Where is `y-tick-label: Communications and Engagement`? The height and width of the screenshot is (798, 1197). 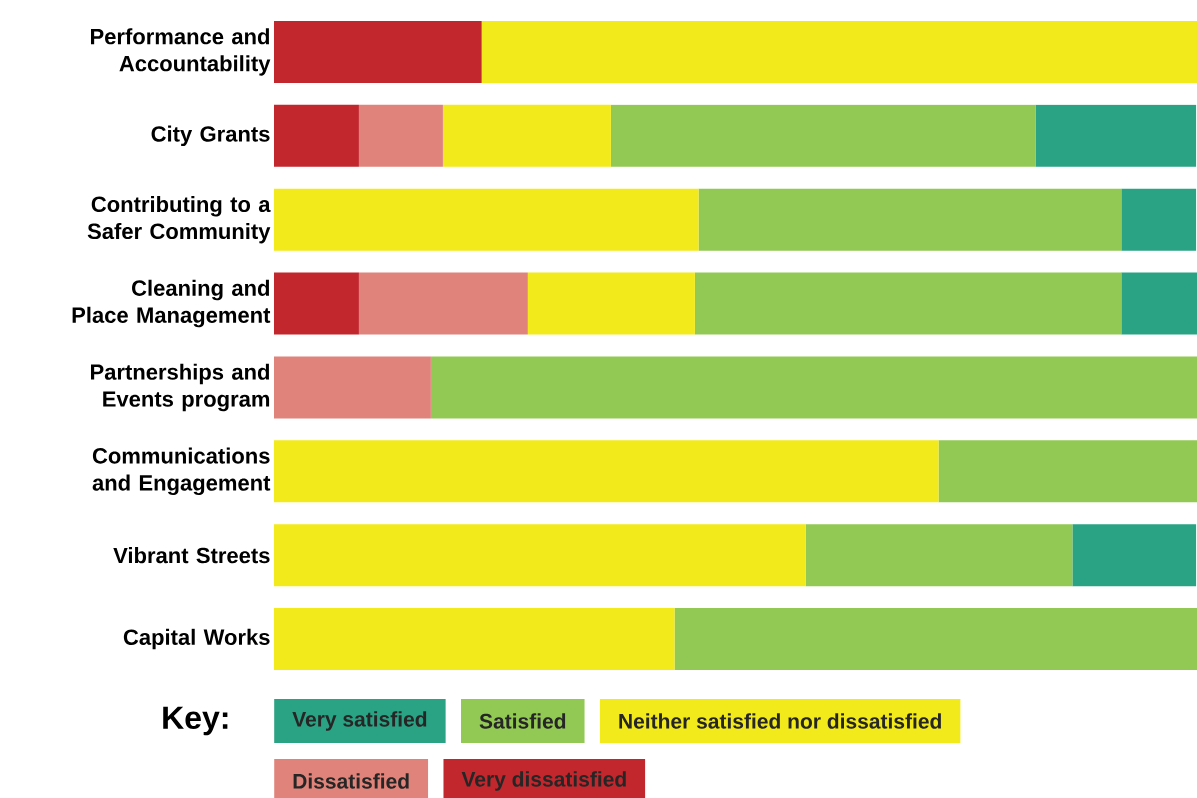 y-tick-label: Communications and Engagement is located at coordinates (181, 471).